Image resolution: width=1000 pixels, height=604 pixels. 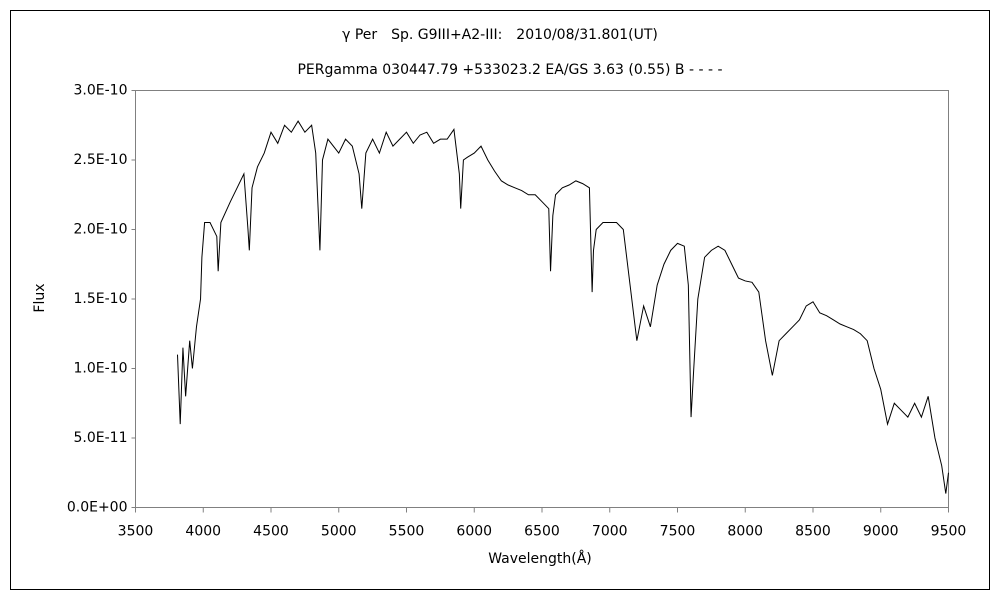 I want to click on x-tick-label: 9500, so click(x=949, y=532).